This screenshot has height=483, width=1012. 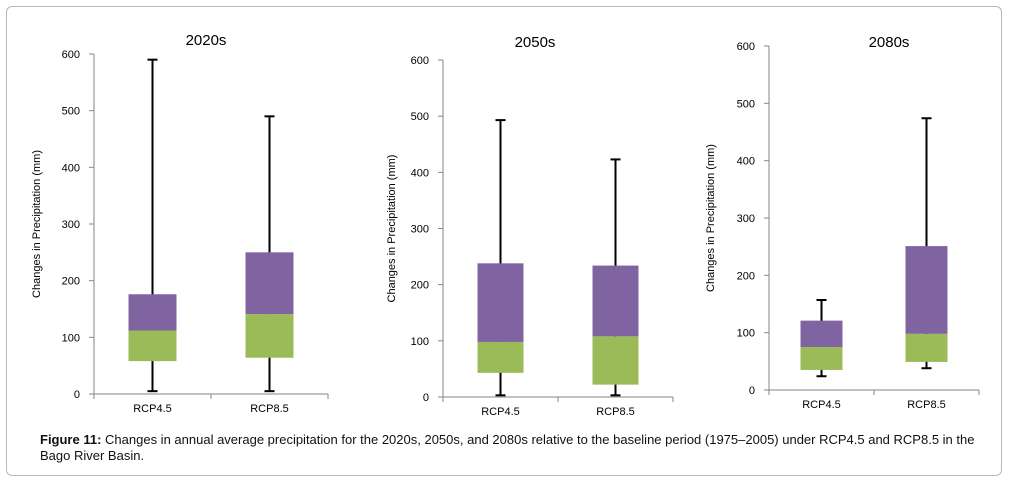 What do you see at coordinates (535, 42) in the screenshot?
I see `chart-title: 2050s` at bounding box center [535, 42].